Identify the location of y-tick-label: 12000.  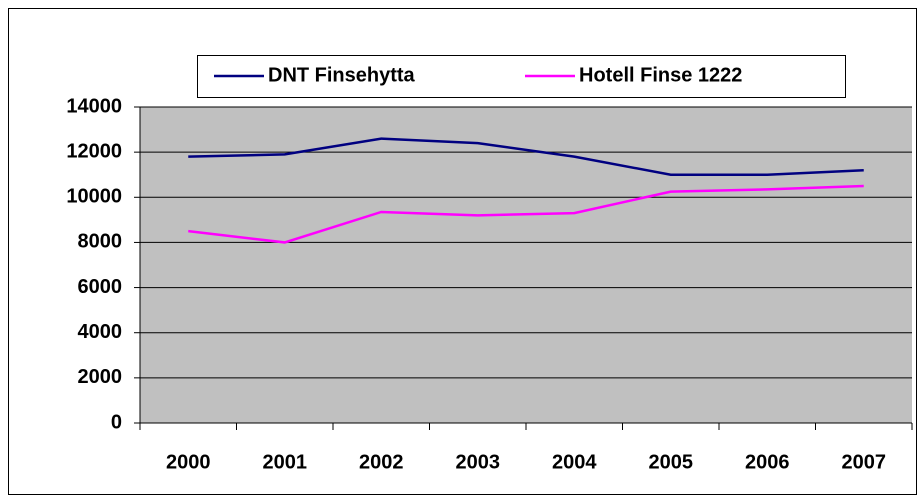
(94, 151).